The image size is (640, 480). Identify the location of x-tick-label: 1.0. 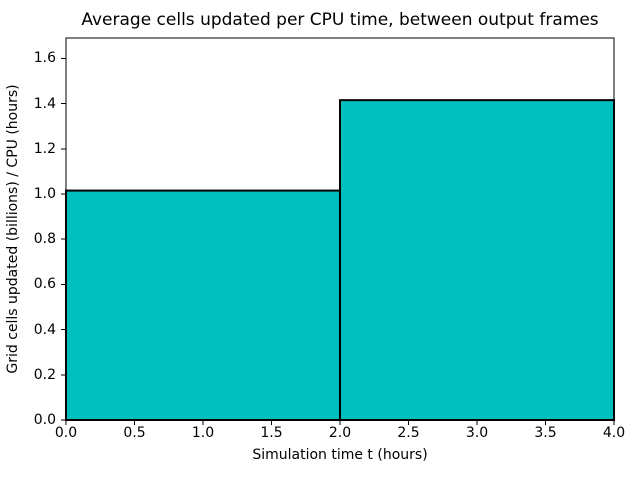
(203, 433).